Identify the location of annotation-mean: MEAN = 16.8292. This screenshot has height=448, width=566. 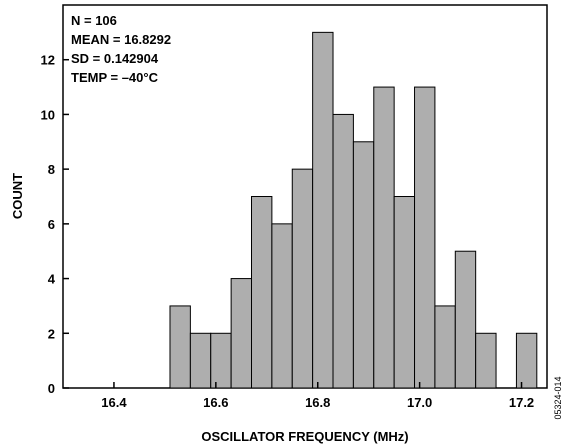
(121, 39).